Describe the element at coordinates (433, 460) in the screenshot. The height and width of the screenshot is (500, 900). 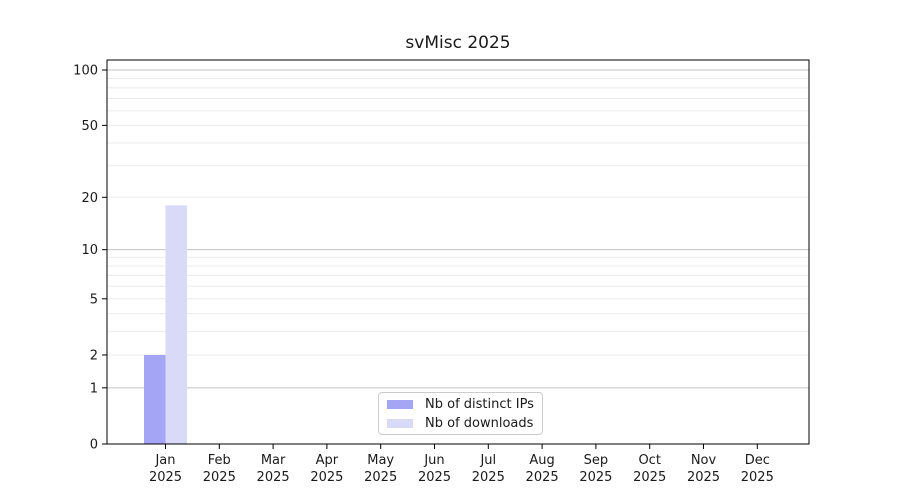
I see `x-tick-label-month: Jun` at that location.